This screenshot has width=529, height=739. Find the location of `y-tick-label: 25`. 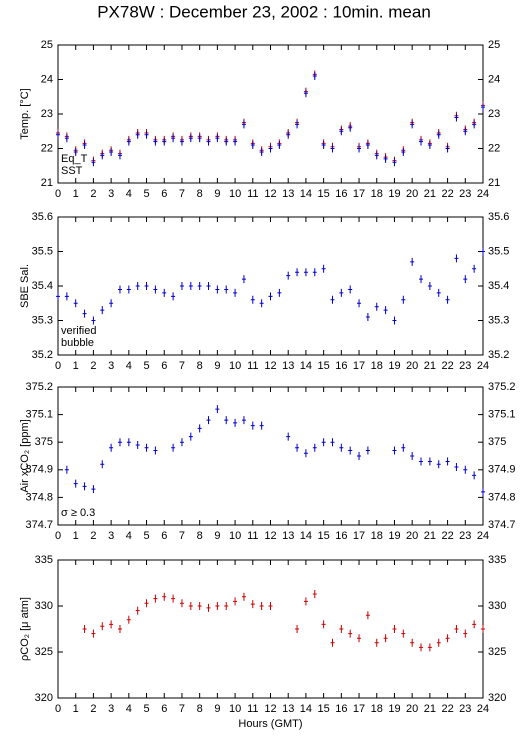

y-tick-label: 25 is located at coordinates (47, 45).